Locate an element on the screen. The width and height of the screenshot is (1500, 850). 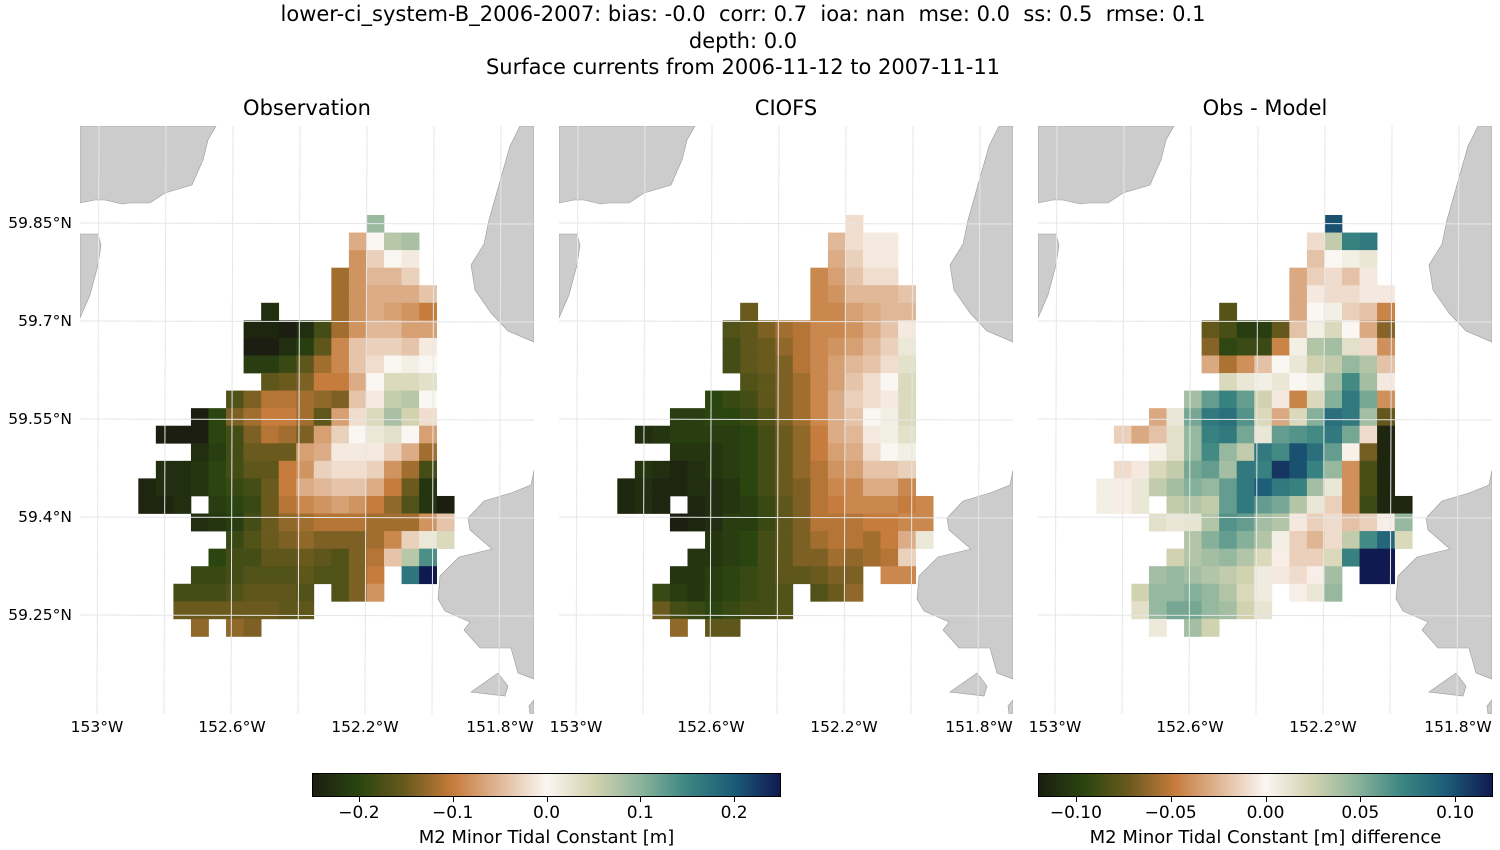
y-tick-label: 59.7°N is located at coordinates (45, 321).